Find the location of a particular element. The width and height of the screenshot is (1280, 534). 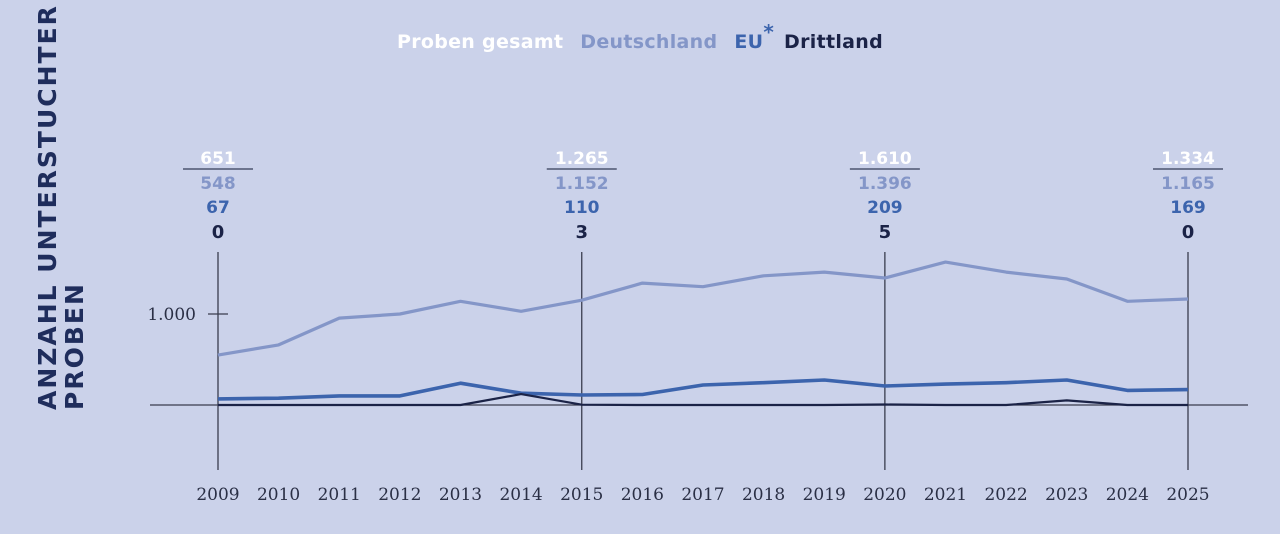

annotation-eu: 67 is located at coordinates (218, 208).